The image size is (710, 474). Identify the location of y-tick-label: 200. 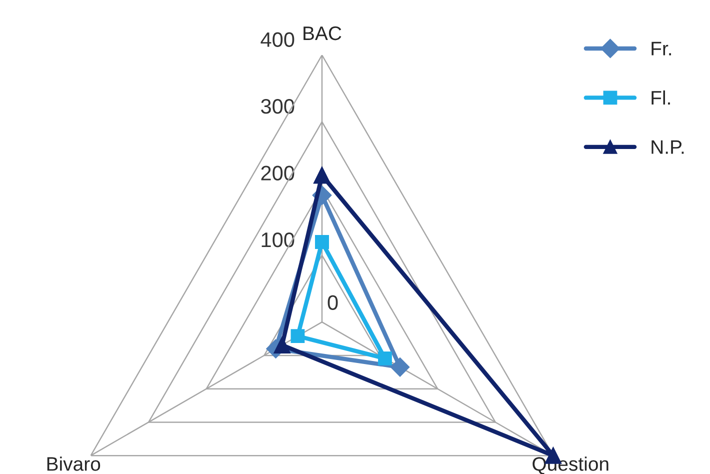
(277, 173).